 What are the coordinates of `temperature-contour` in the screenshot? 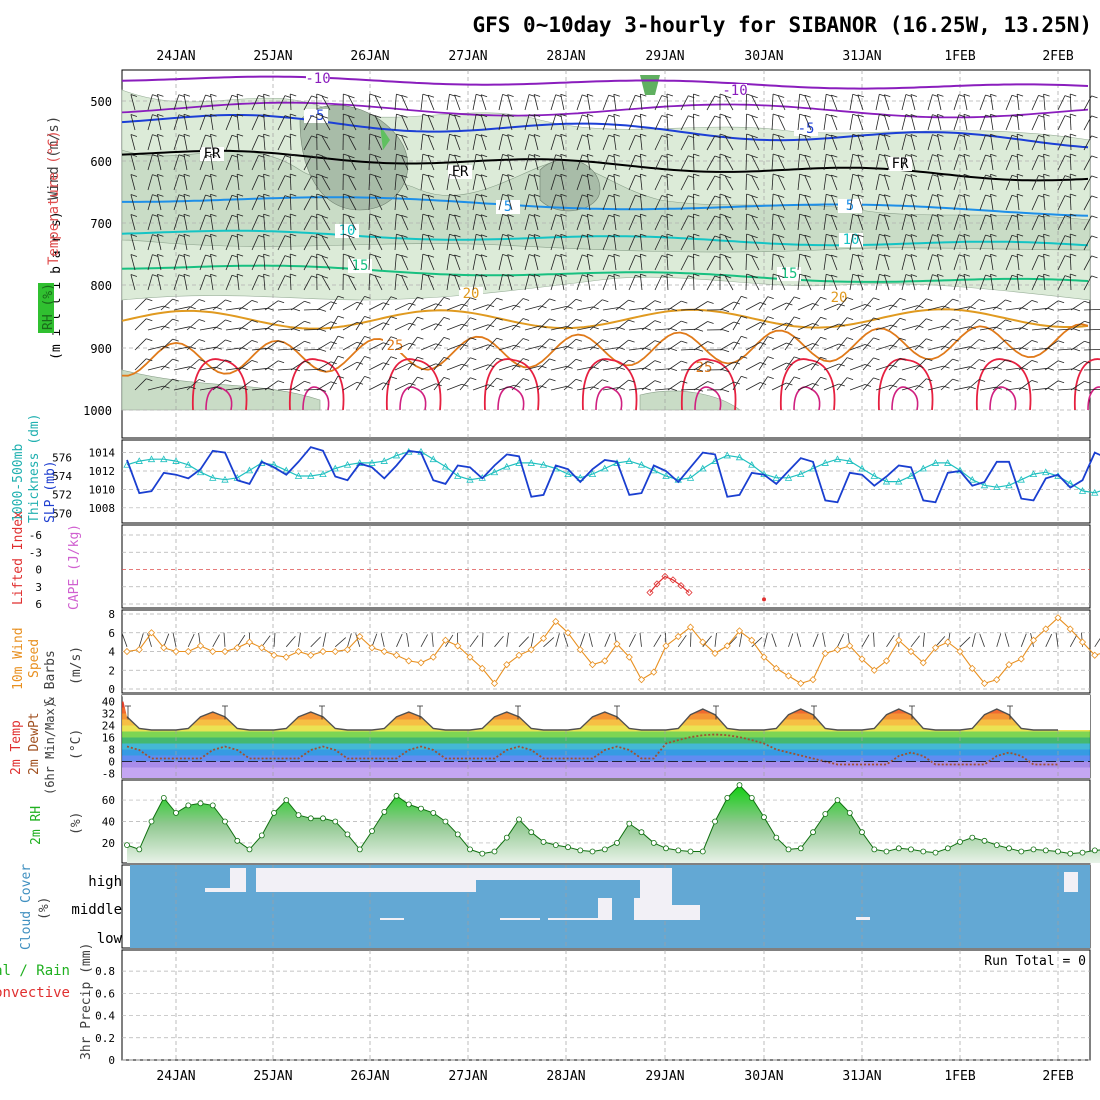 It's located at (605, 273).